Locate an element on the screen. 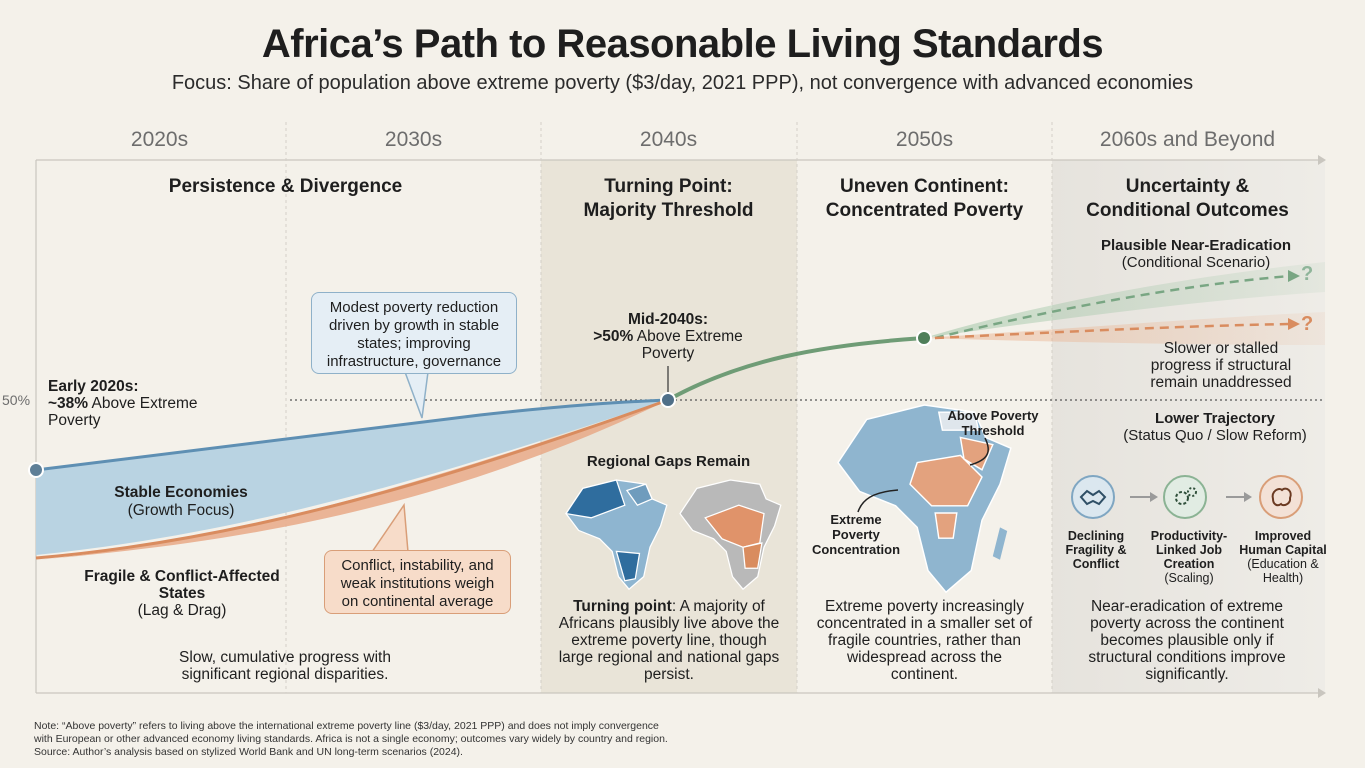 Image resolution: width=1365 pixels, height=768 pixels. stable-area is located at coordinates (352, 477).